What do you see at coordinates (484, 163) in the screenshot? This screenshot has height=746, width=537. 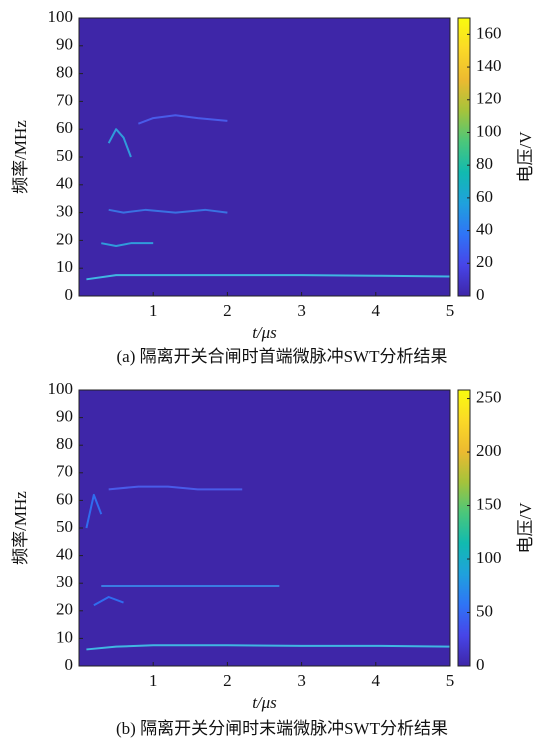 I see `colorbar-tick-label: 80` at bounding box center [484, 163].